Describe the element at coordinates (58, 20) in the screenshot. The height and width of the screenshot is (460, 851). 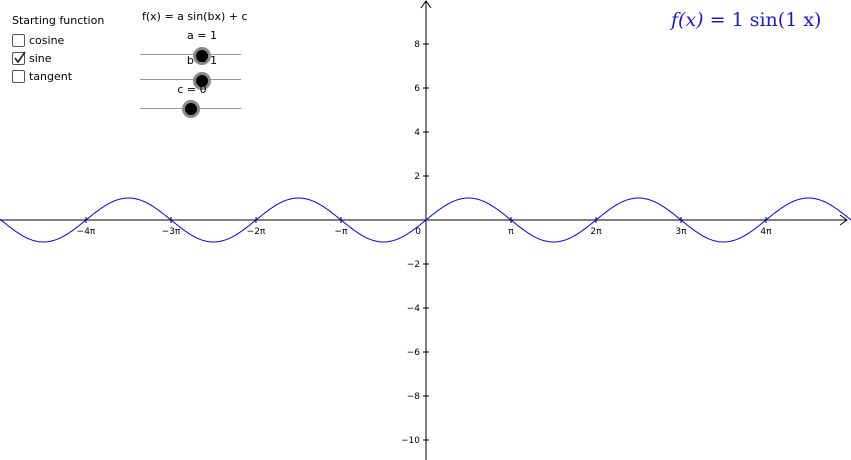
I see `panel-title: Starting function` at that location.